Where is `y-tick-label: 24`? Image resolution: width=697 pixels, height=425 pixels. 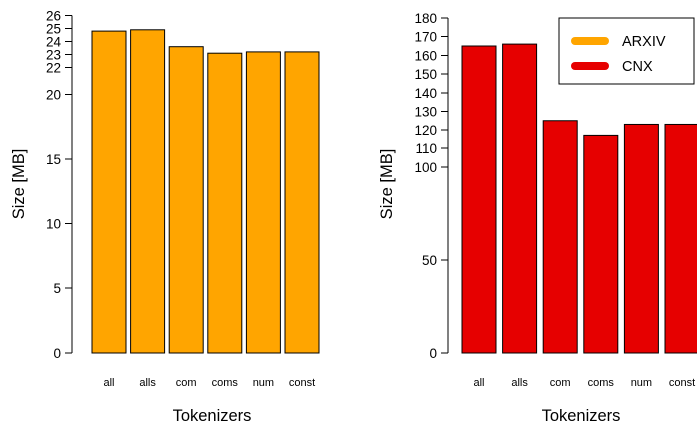
y-tick-label: 24 is located at coordinates (54, 42).